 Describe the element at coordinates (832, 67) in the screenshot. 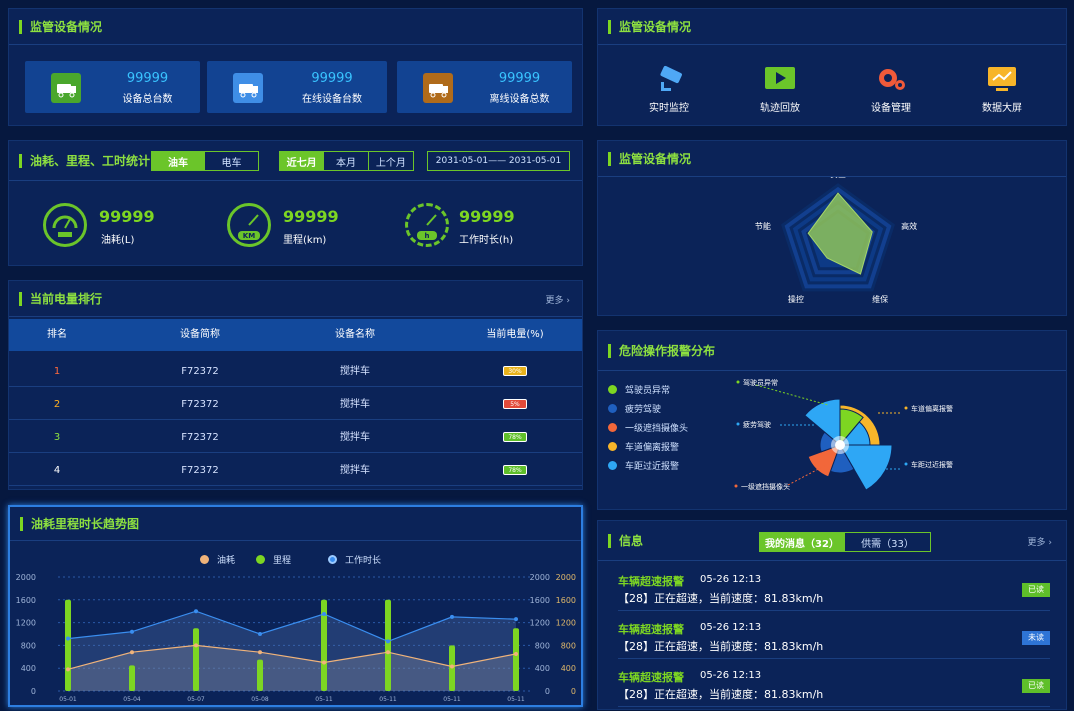

I see `quick-access-panel: 监管设备情况 实时监控 轨迹回放 设备管理 数据大屏` at that location.